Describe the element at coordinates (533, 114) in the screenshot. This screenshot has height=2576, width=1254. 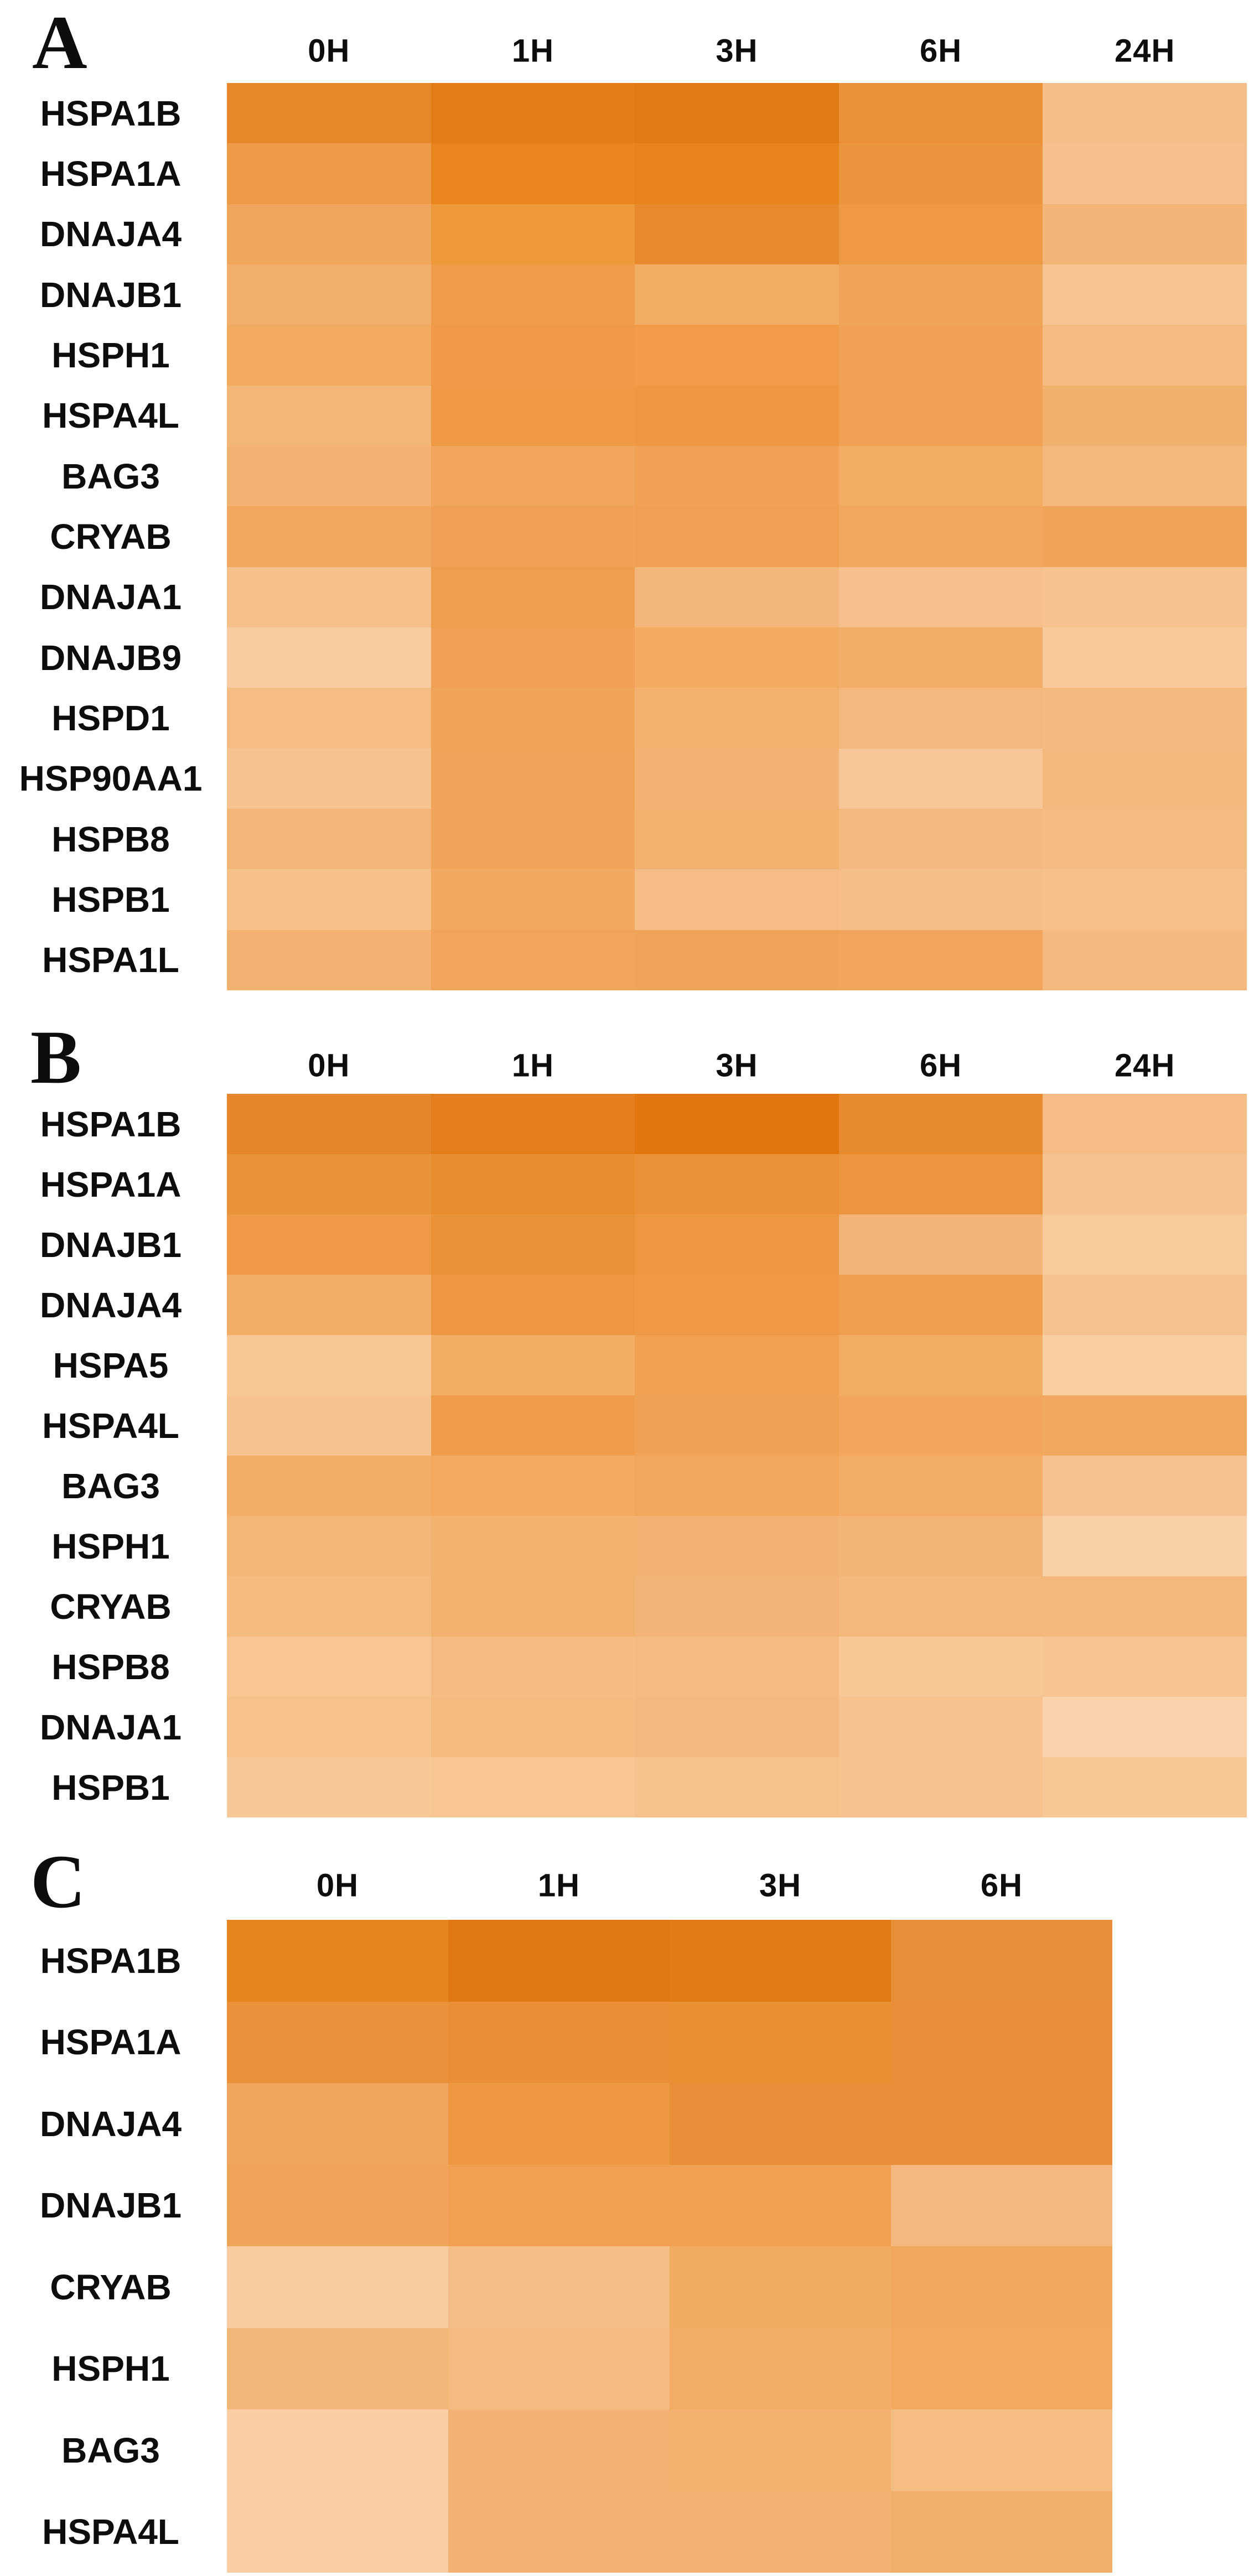
I see `panel-a-cell-hspa1b-1h` at that location.